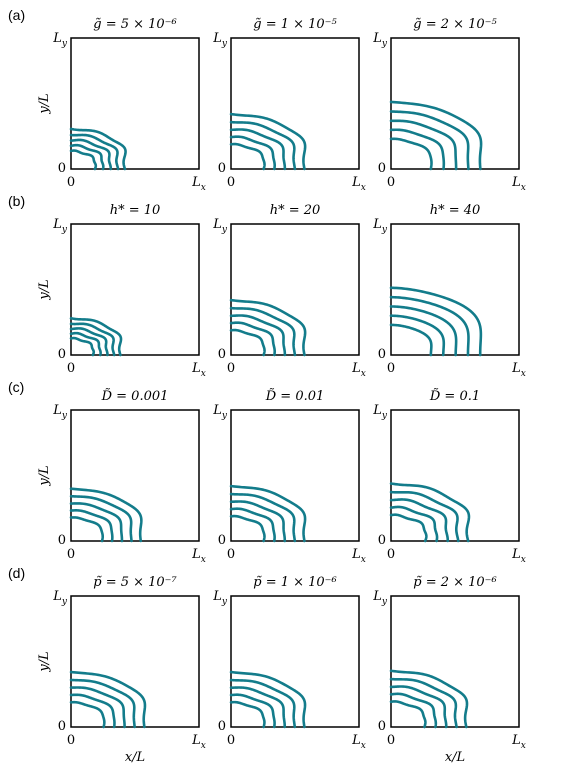  Describe the element at coordinates (16, 573) in the screenshot. I see `row-label: (d)` at that location.